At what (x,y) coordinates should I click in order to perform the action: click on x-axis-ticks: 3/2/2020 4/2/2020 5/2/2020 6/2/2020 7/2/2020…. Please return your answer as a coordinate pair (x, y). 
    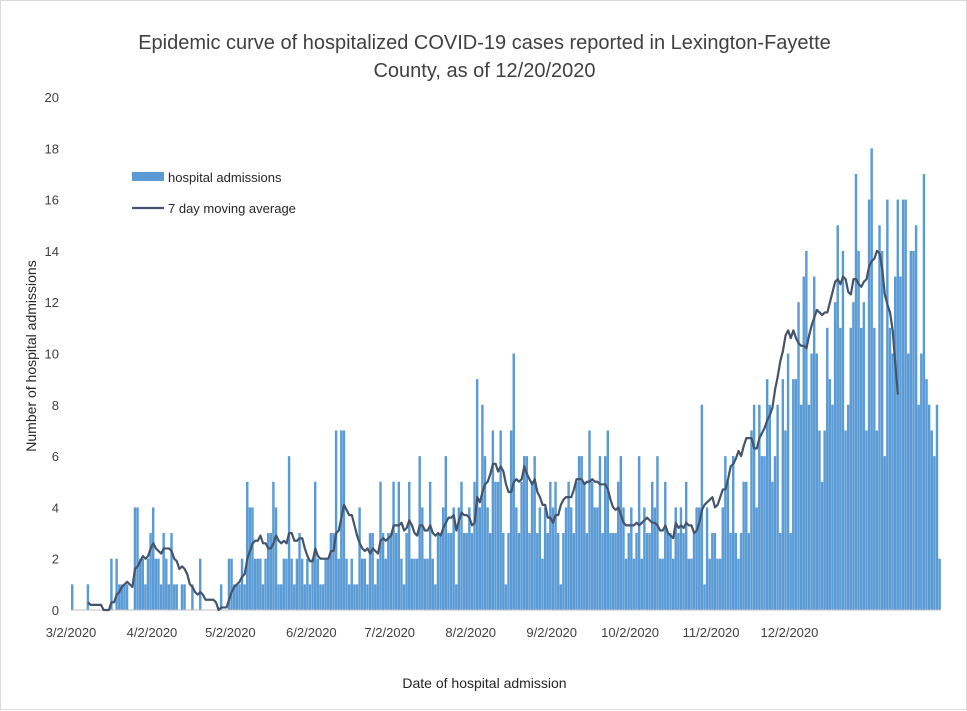
    Looking at the image, I should click on (432, 632).